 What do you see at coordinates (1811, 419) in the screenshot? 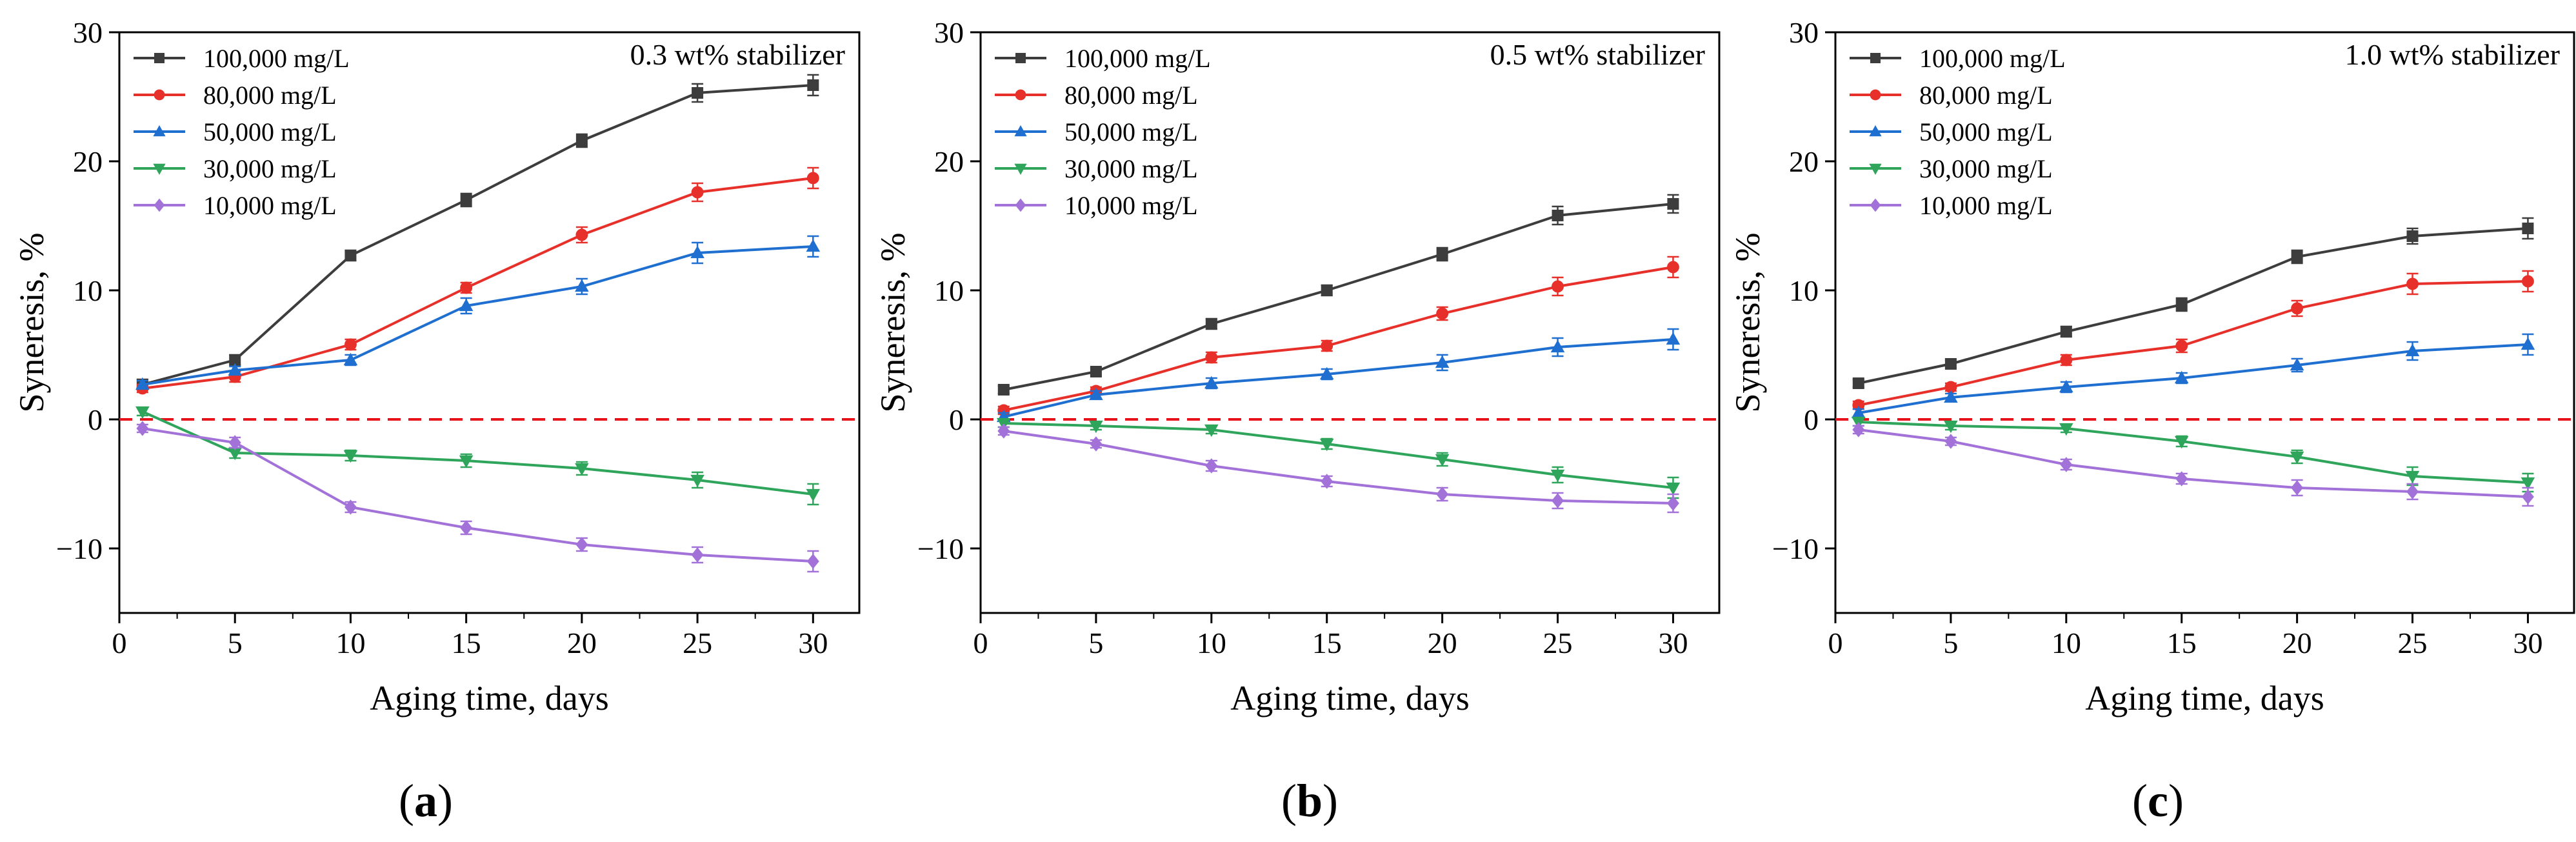
I see `y-tick-label: 0` at bounding box center [1811, 419].